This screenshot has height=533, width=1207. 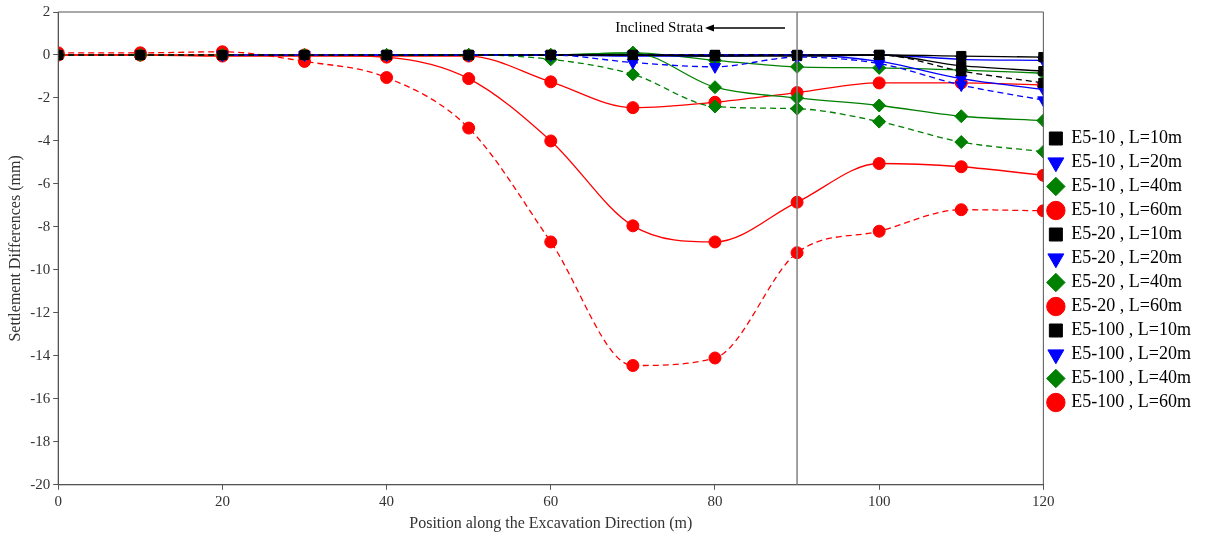 What do you see at coordinates (40, 354) in the screenshot?
I see `y-tick-label: -14` at bounding box center [40, 354].